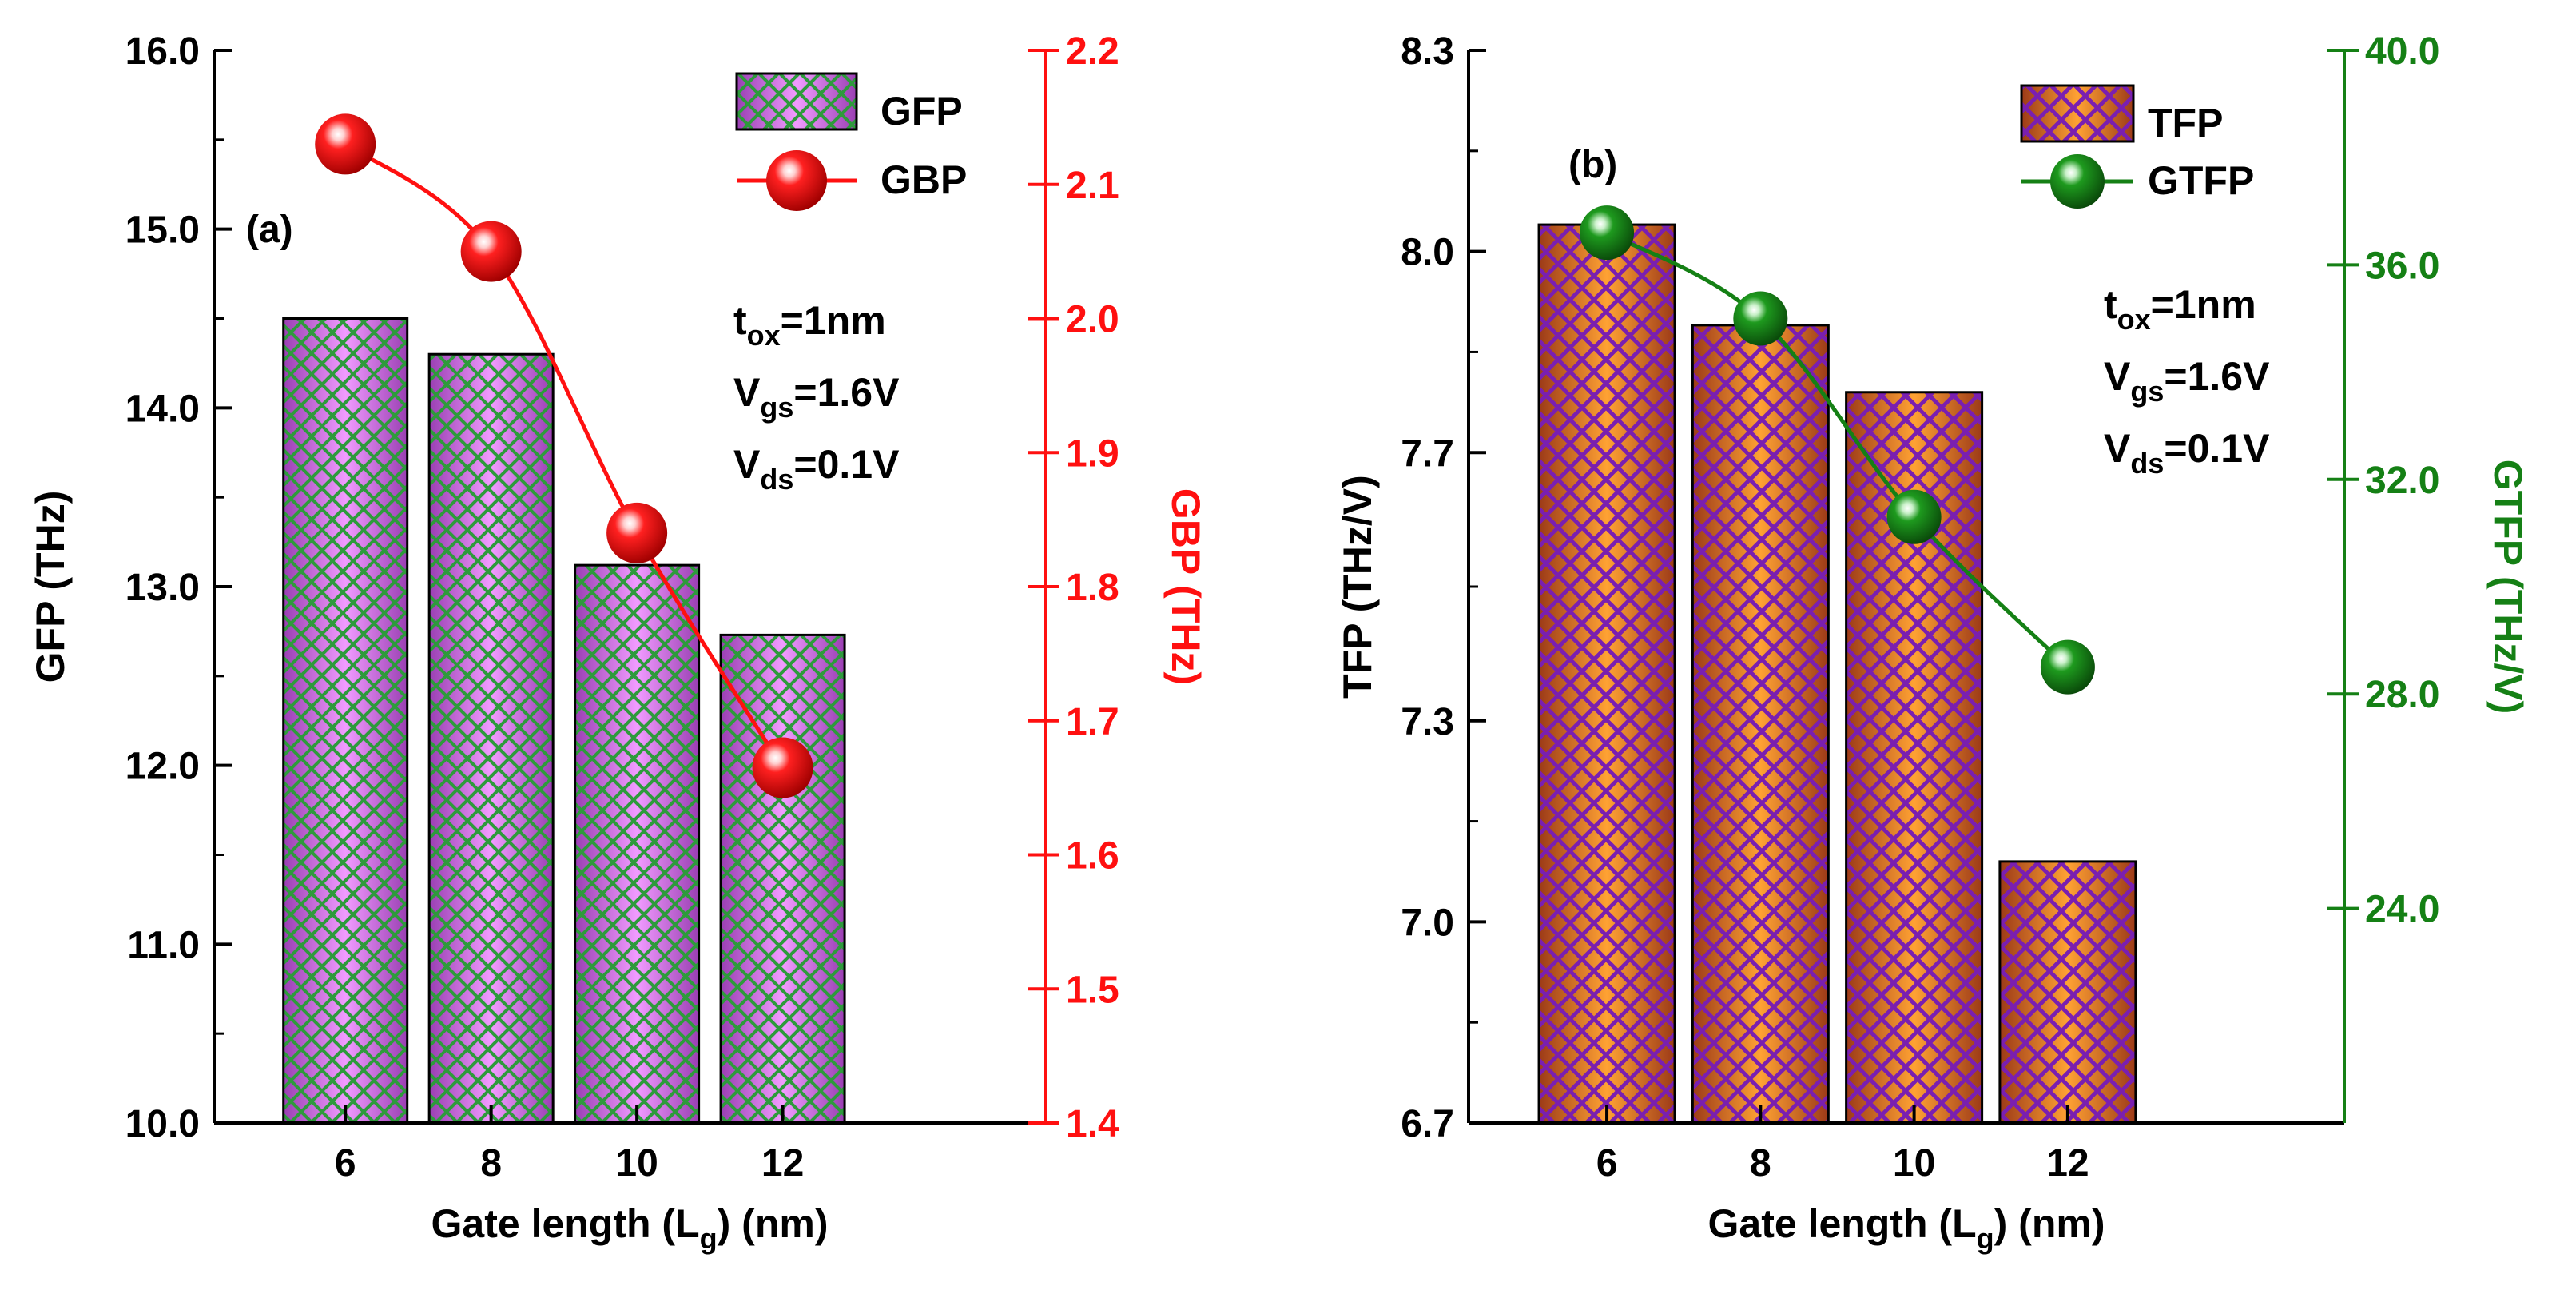  I want to click on right-axis-title: GBP (THz), so click(1185, 586).